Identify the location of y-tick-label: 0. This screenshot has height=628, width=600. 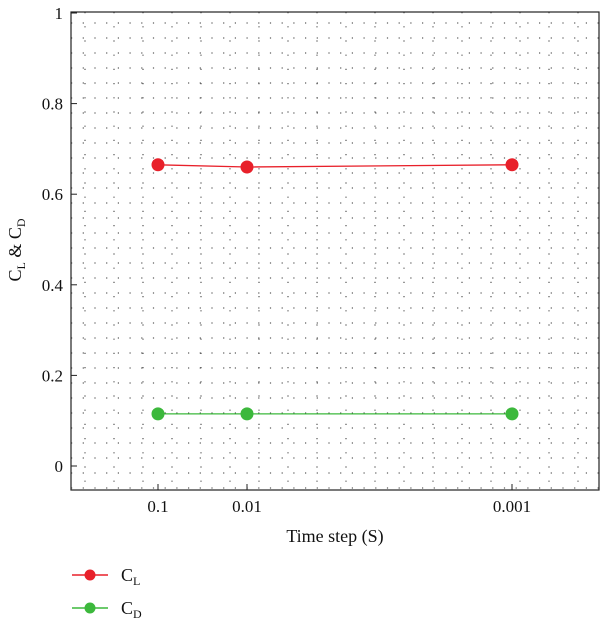
(59, 466).